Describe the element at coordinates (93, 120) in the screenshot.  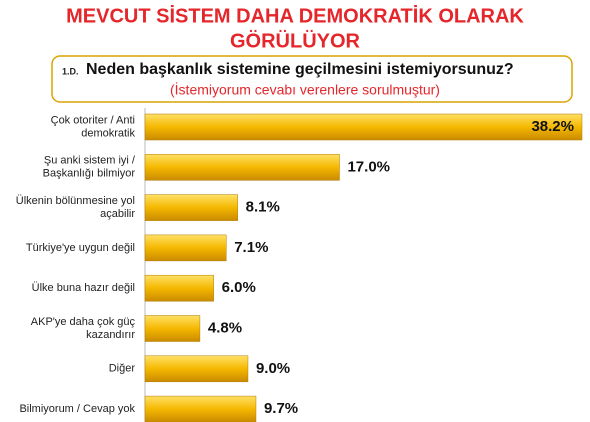
I see `category-label: Çok otoriter / Anti` at that location.